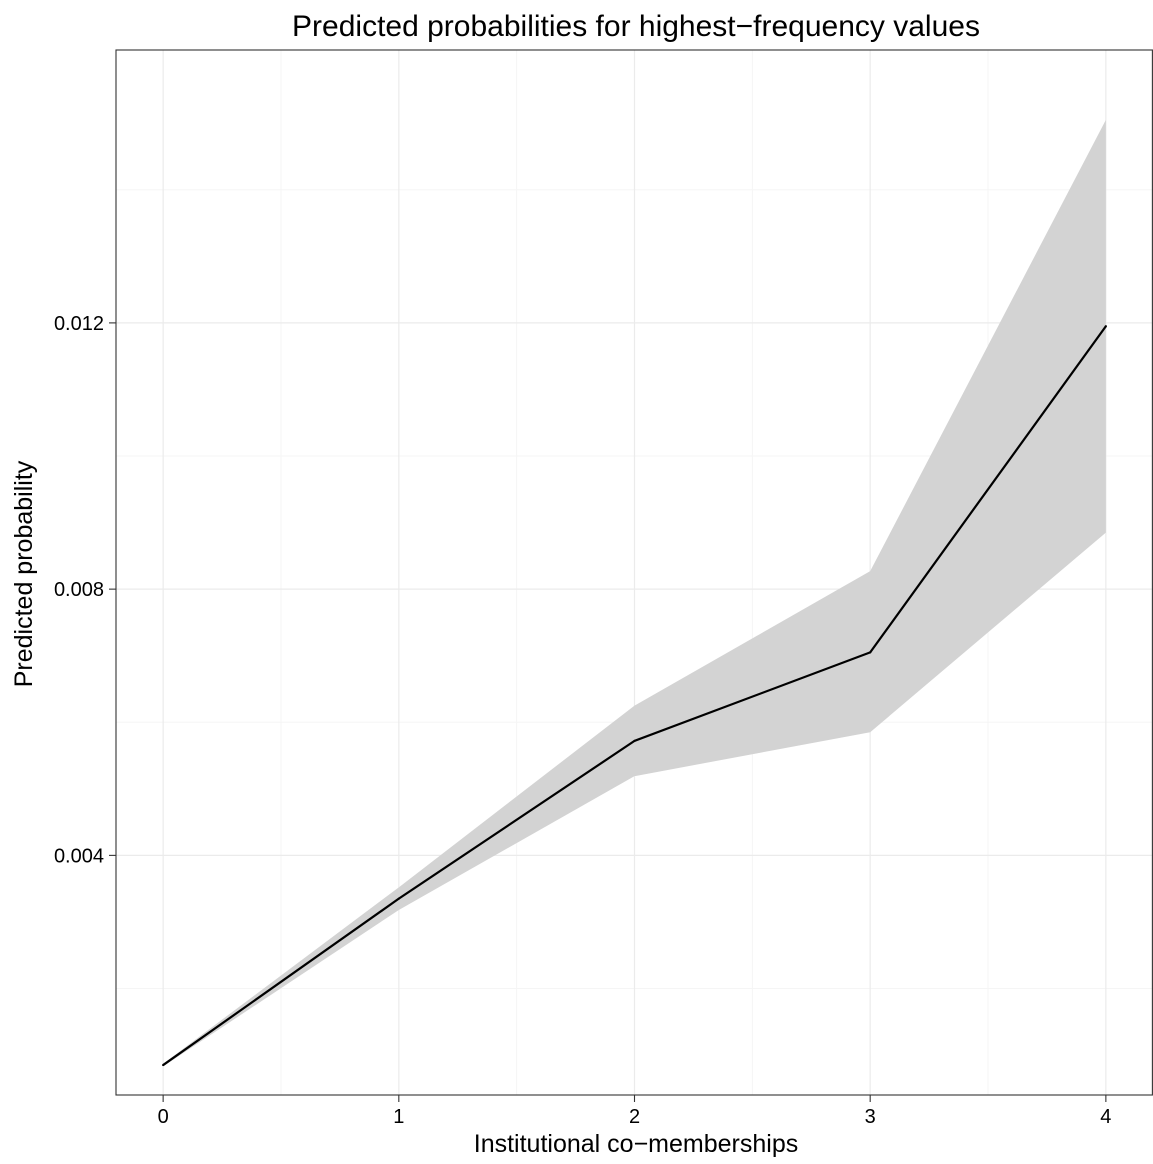 Image resolution: width=1153 pixels, height=1164 pixels. What do you see at coordinates (870, 1117) in the screenshot?
I see `x-tick-label: 3` at bounding box center [870, 1117].